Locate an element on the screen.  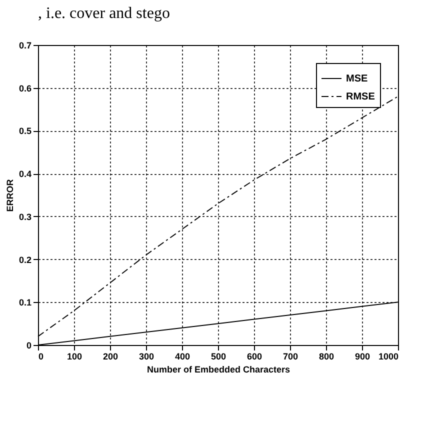
y-tick-label: 0 is located at coordinates (29, 345).